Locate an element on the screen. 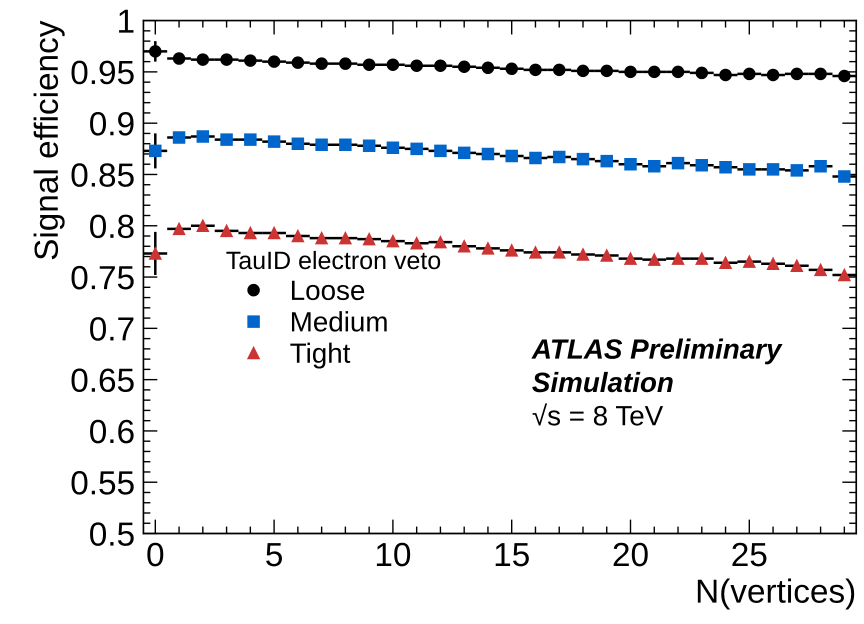 Image resolution: width=864 pixels, height=624 pixels. legend-label: Loose is located at coordinates (328, 290).